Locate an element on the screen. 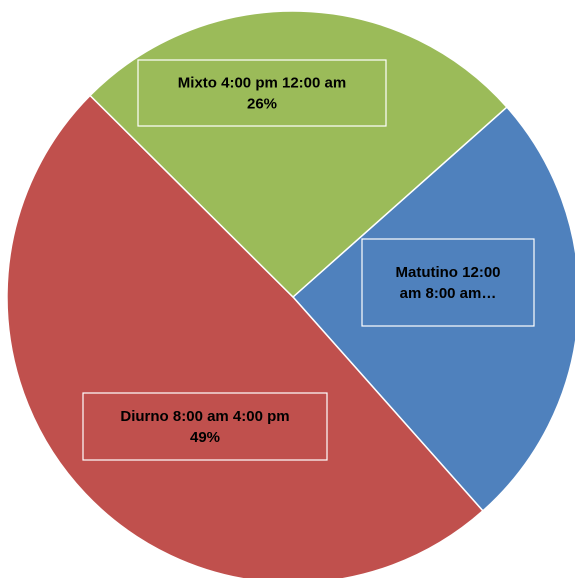 This screenshot has width=575, height=578. data-label-line: Diurno 8:00 am 4:00 pm is located at coordinates (204, 416).